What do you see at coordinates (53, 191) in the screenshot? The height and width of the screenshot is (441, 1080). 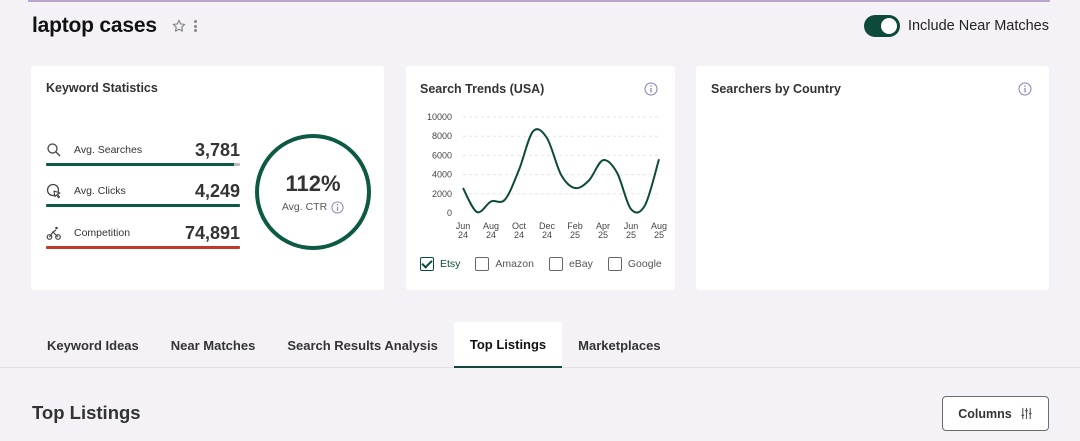 I see `cursor-click-icon` at bounding box center [53, 191].